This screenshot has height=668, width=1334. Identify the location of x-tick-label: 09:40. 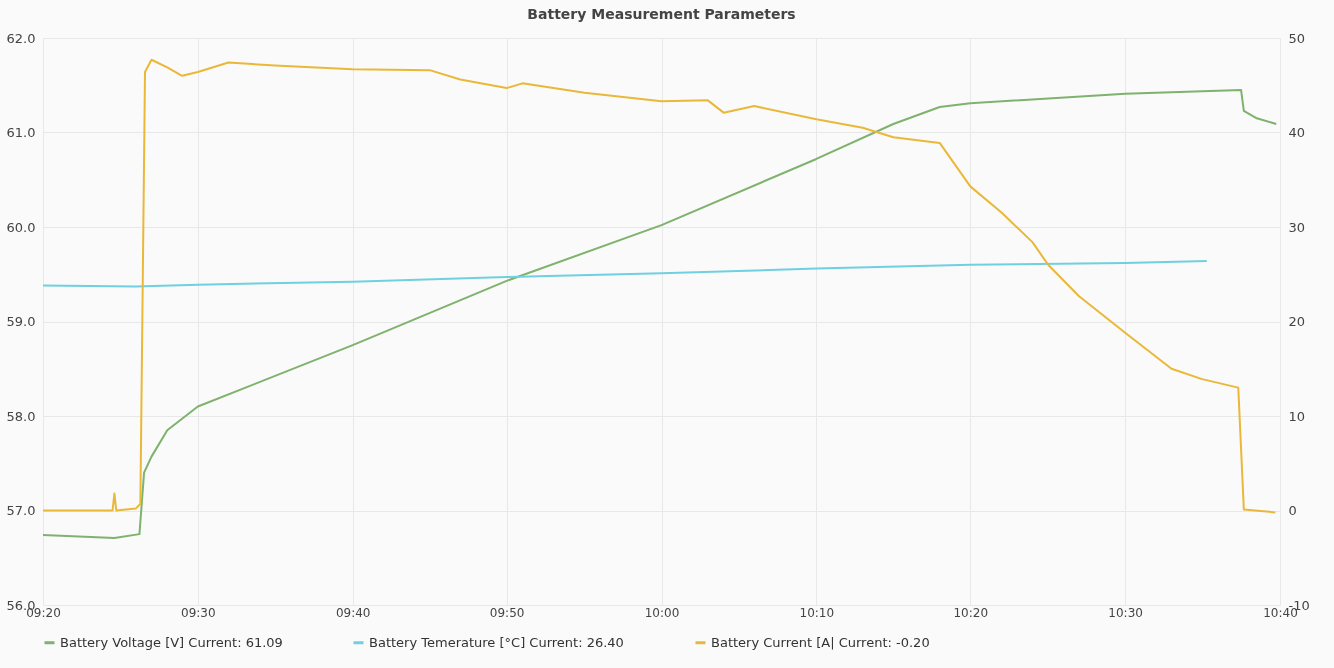
(353, 612).